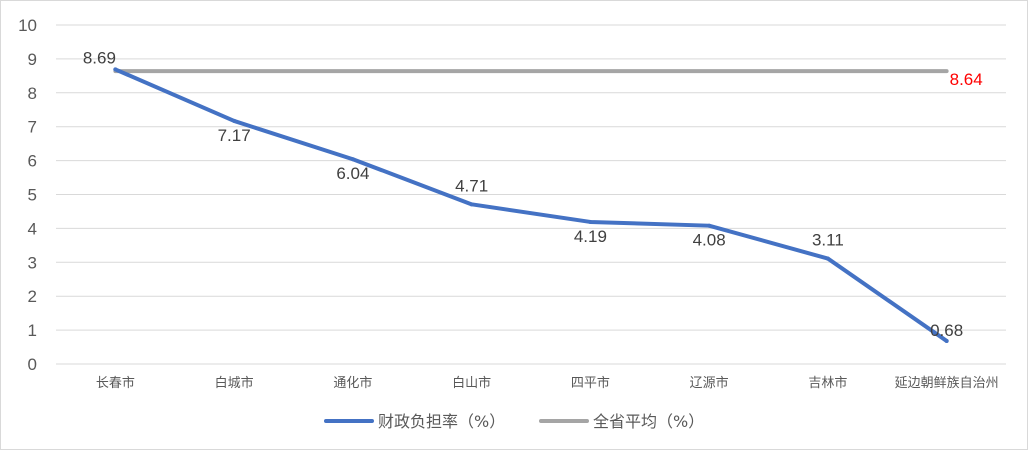 The height and width of the screenshot is (451, 1028). What do you see at coordinates (590, 383) in the screenshot?
I see `x-tick-label: 四平市` at bounding box center [590, 383].